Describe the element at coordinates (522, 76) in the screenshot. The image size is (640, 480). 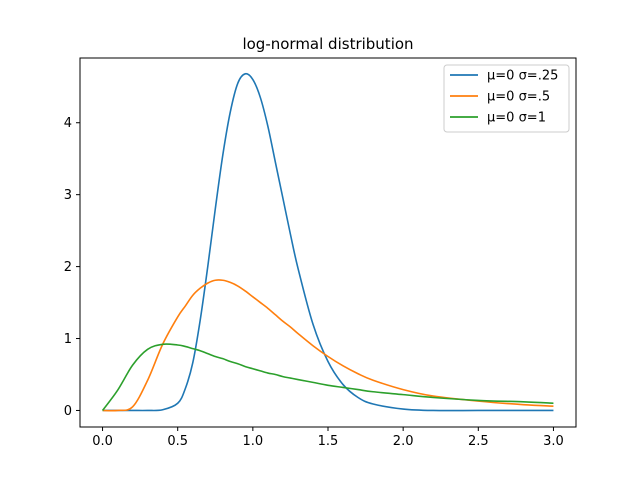
I see `legend-label: μ=0 σ=.25` at that location.